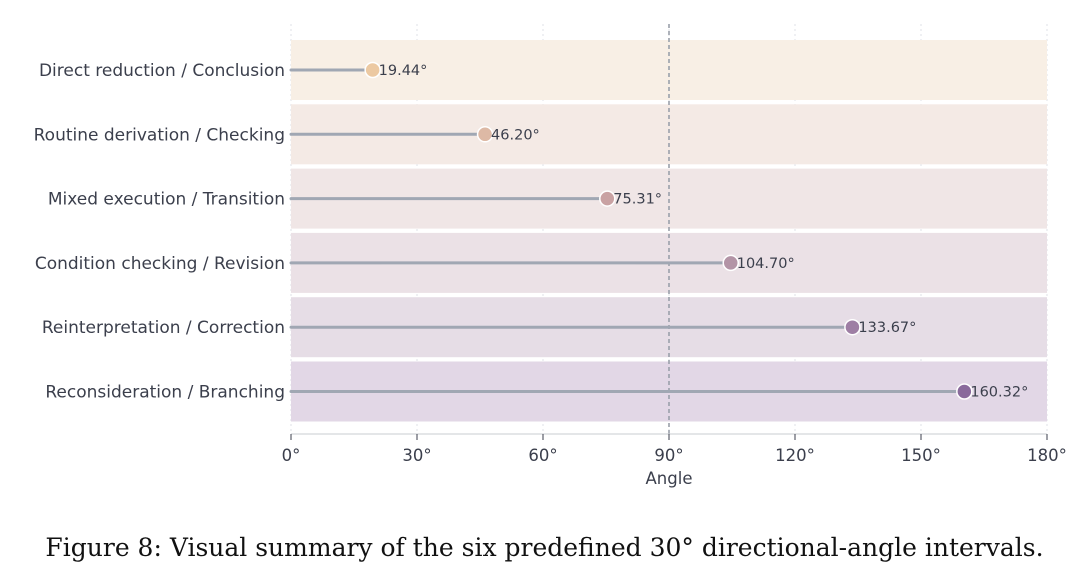  Describe the element at coordinates (416, 455) in the screenshot. I see `x-tick-label: 30°` at that location.